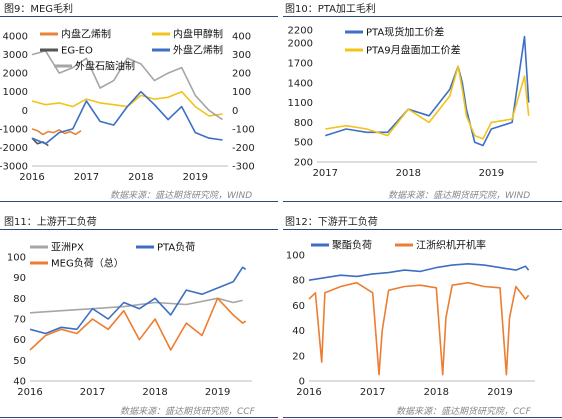 The image size is (562, 419). What do you see at coordinates (413, 50) in the screenshot?
I see `legend-label: PTA9月盘面加工价差` at bounding box center [413, 50].